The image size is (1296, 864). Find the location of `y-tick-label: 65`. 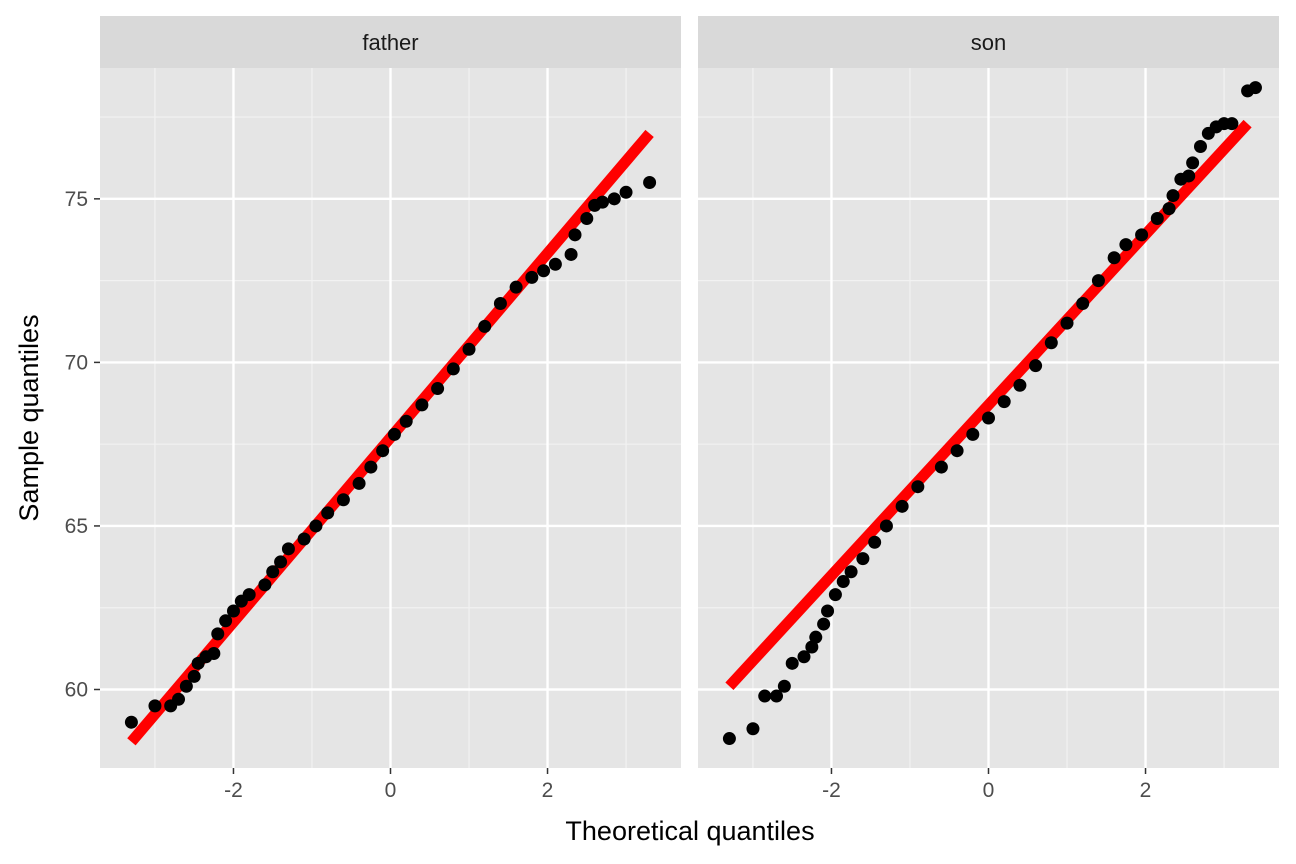

y-tick-label: 65 is located at coordinates (76, 526).